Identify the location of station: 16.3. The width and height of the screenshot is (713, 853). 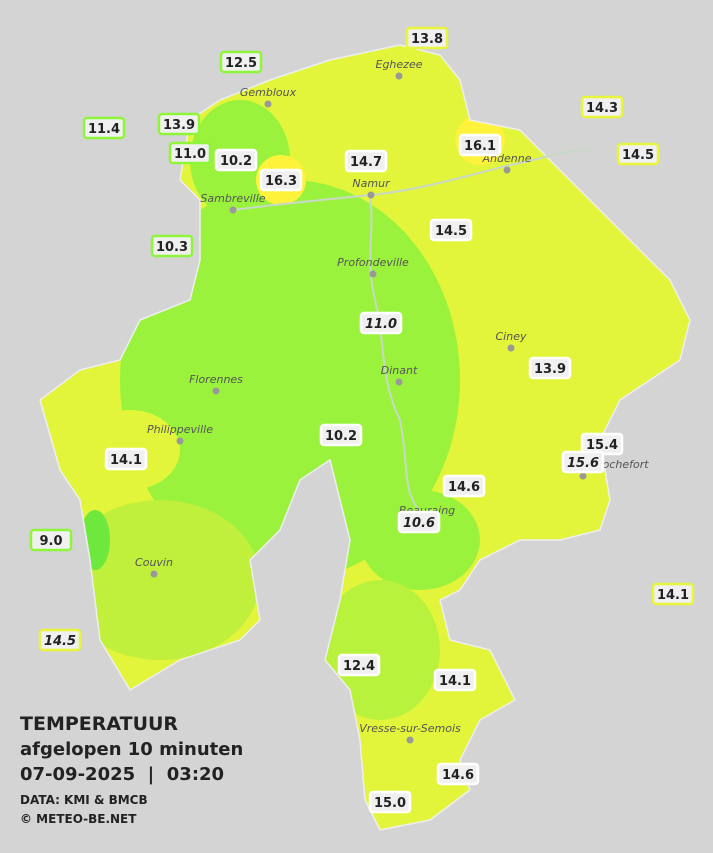
(281, 180).